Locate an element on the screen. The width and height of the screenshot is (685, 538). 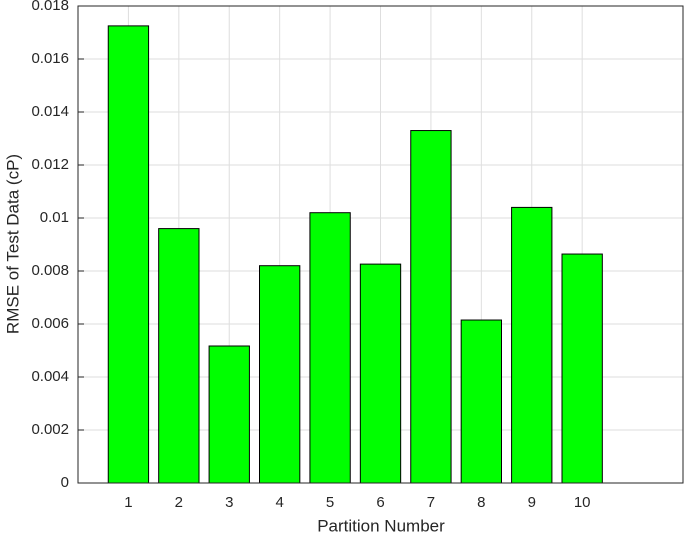
x-tick-label: 2 is located at coordinates (179, 502).